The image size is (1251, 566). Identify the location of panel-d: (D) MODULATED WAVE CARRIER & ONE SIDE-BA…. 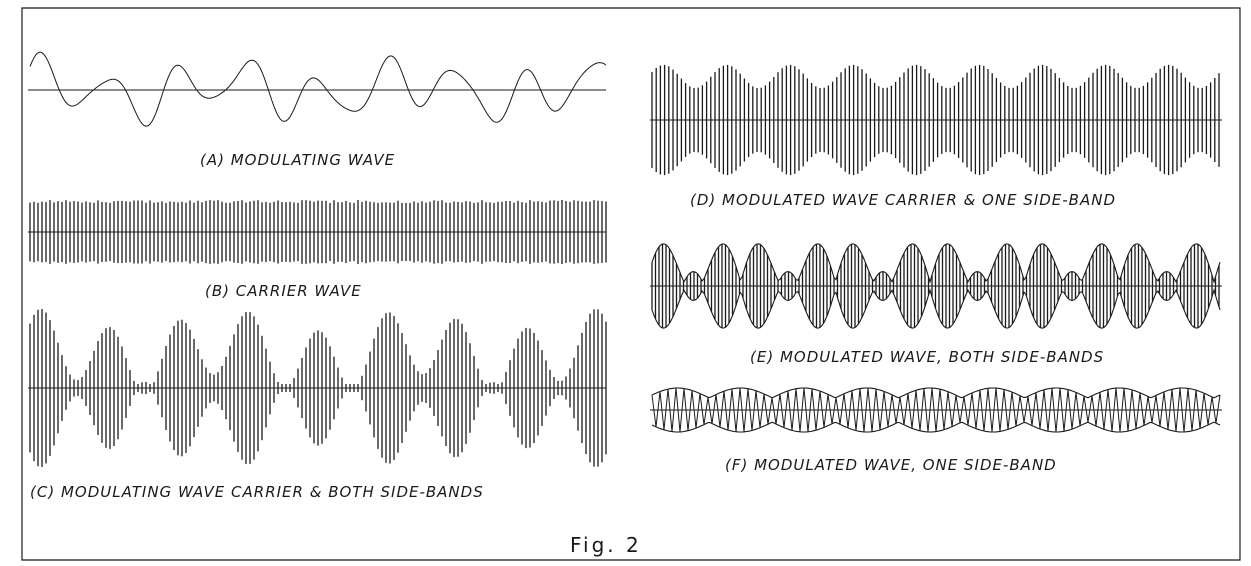
(936, 137).